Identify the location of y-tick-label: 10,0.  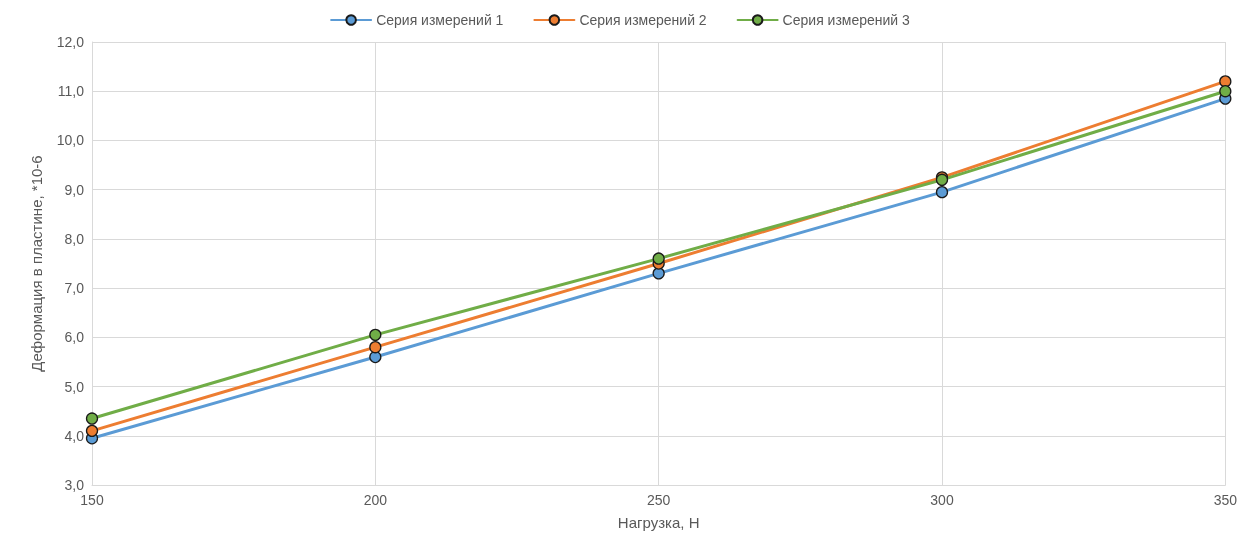
(70, 140).